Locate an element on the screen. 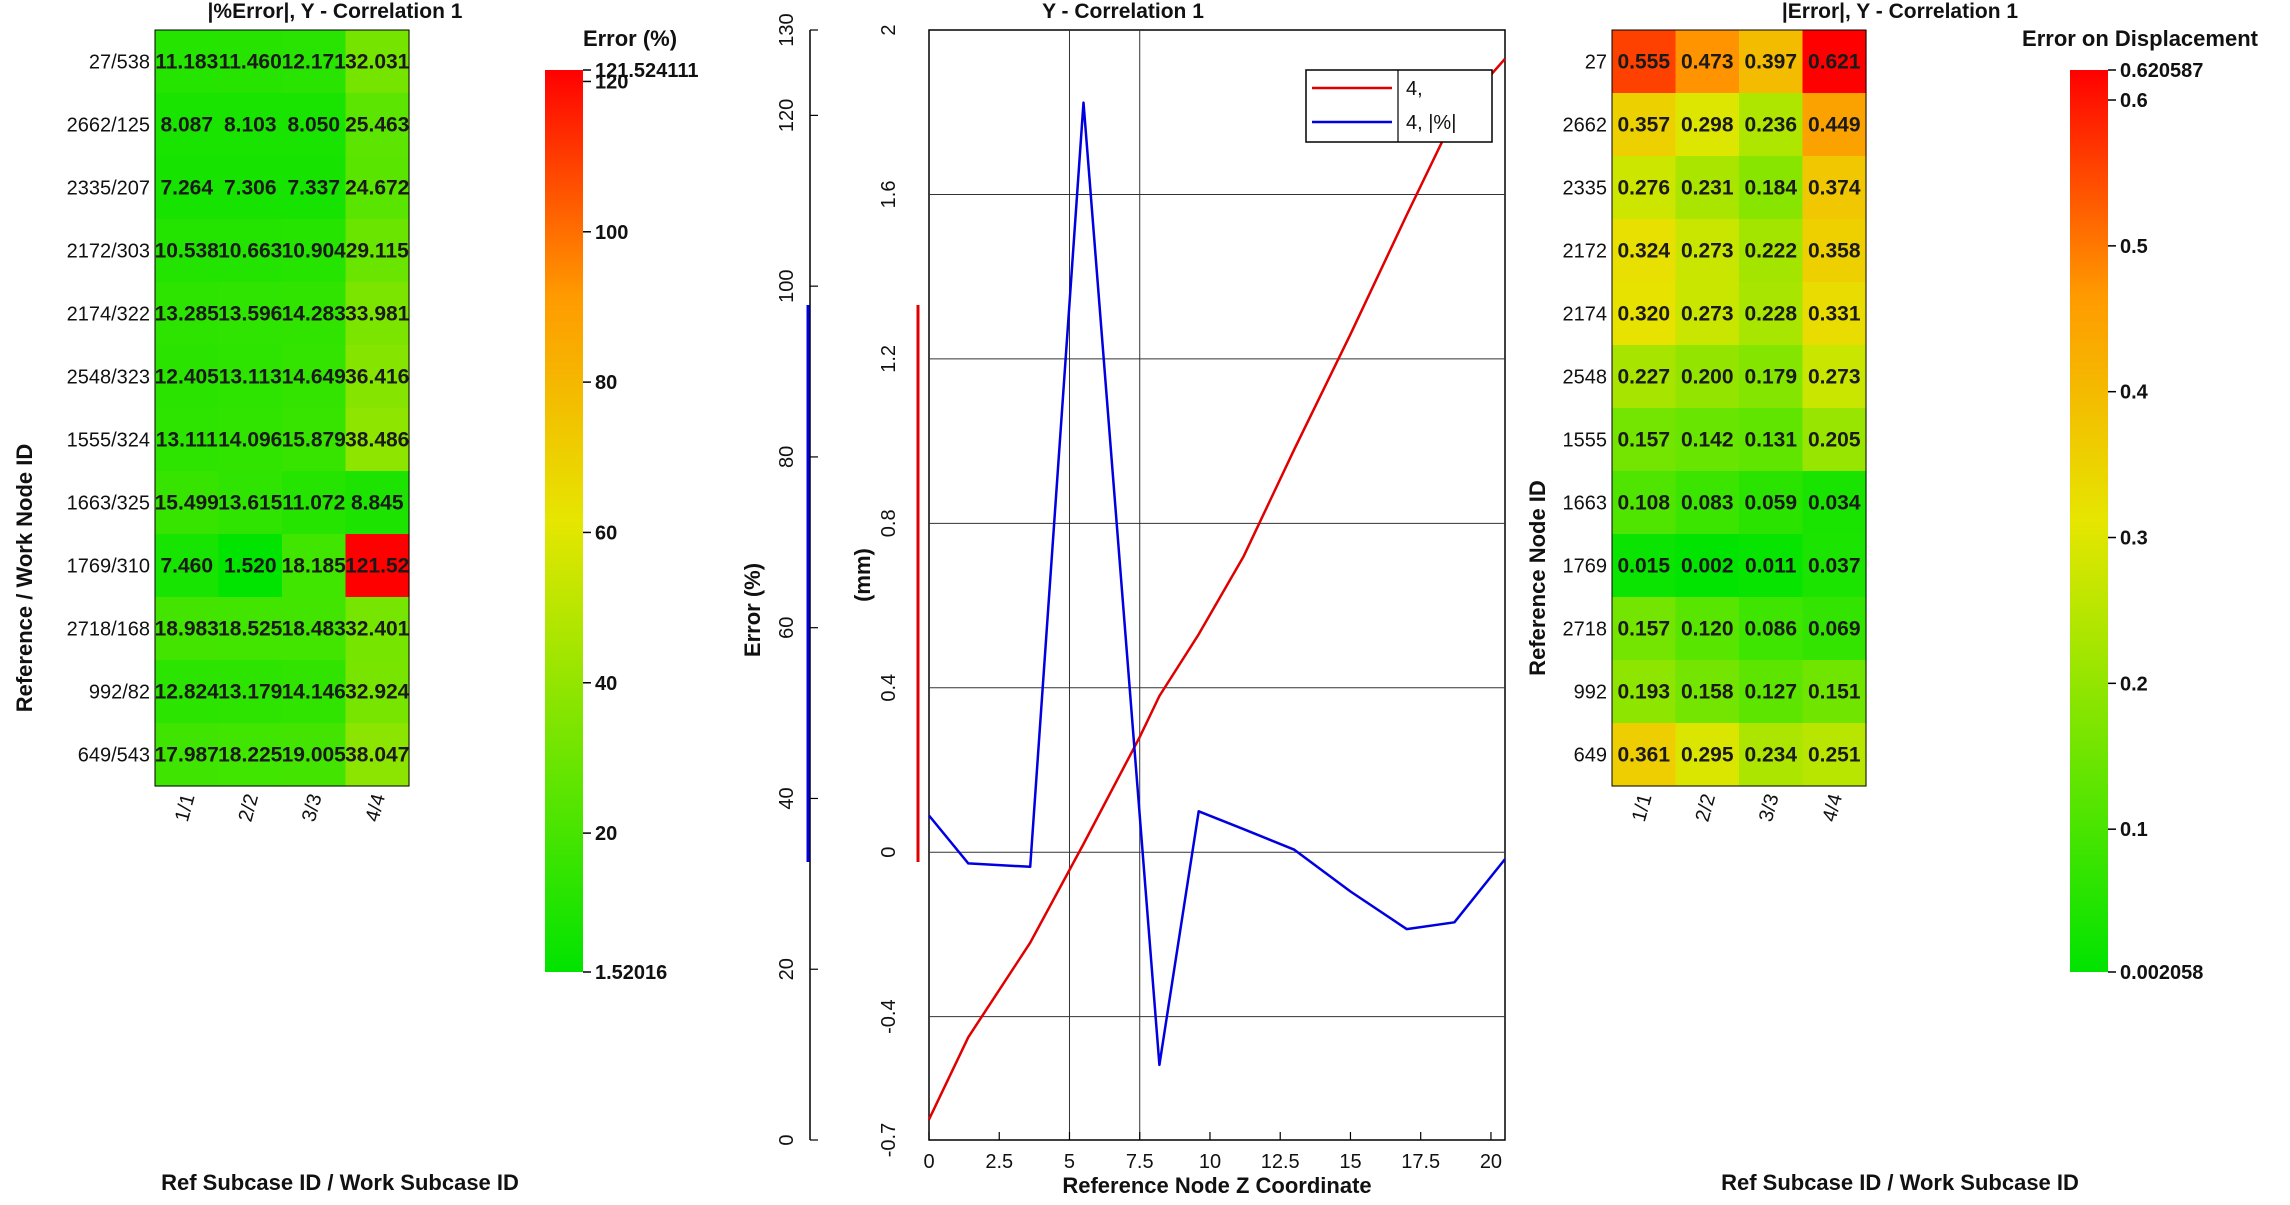 Image resolution: width=2290 pixels, height=1205 pixels. cell-value: 8.050 is located at coordinates (313, 125).